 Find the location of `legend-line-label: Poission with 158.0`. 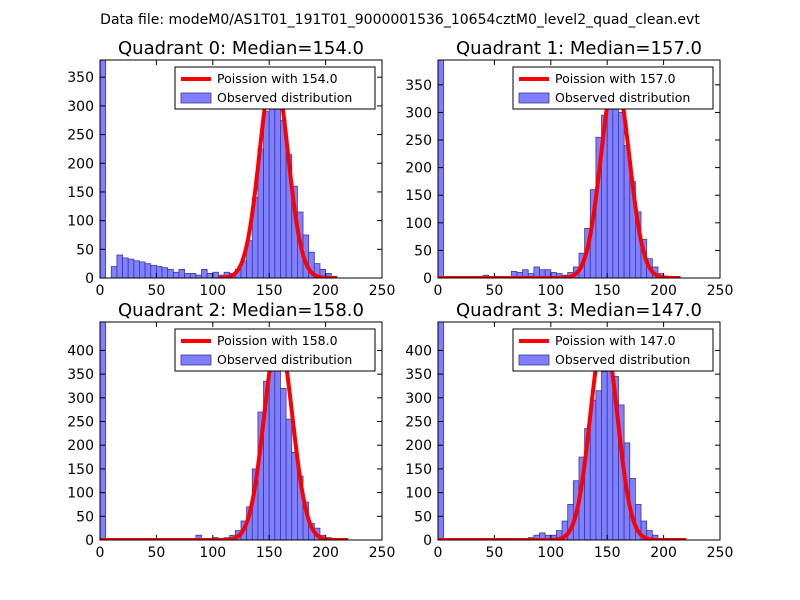

legend-line-label: Poission with 158.0 is located at coordinates (277, 340).